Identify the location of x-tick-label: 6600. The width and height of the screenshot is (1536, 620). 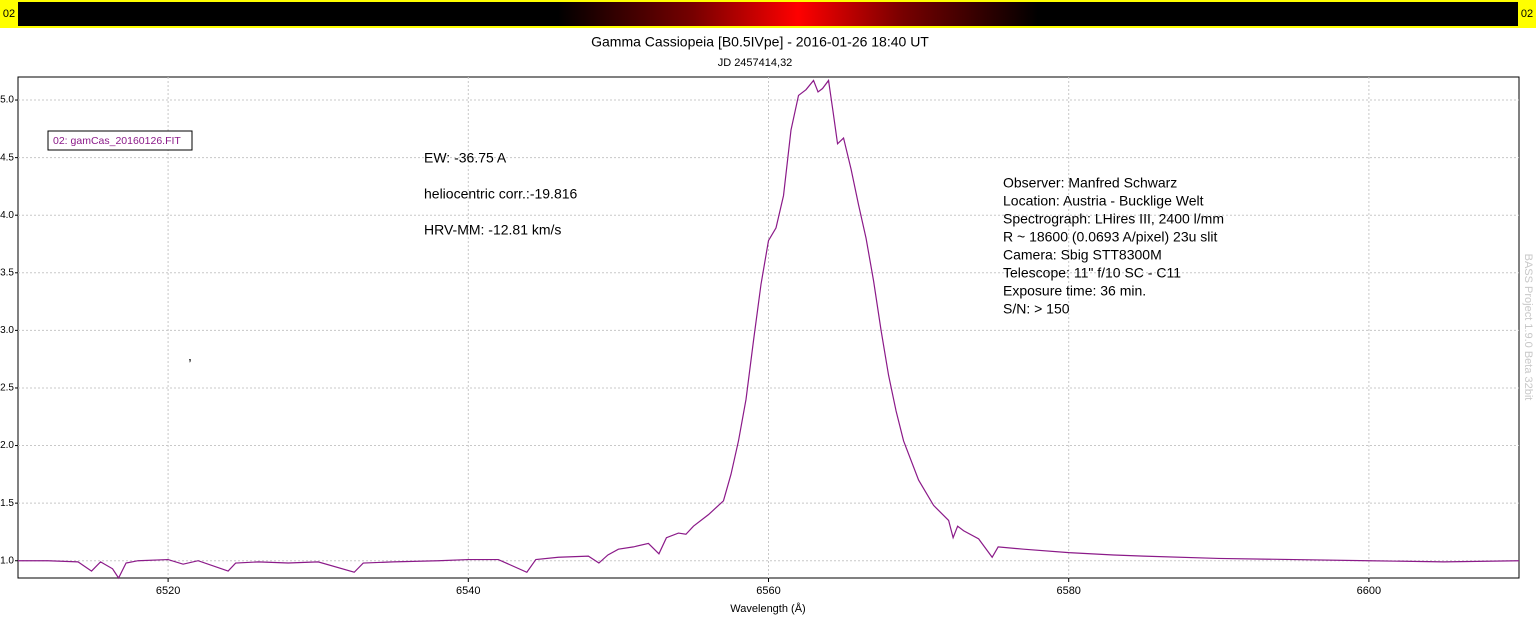
(1369, 591).